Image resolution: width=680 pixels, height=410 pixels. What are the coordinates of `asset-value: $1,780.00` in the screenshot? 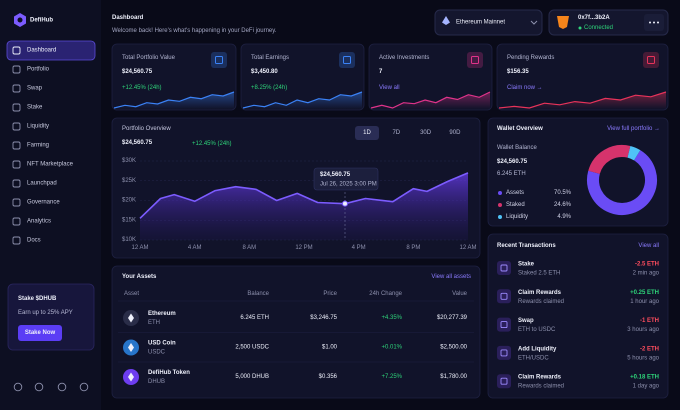 It's located at (453, 377).